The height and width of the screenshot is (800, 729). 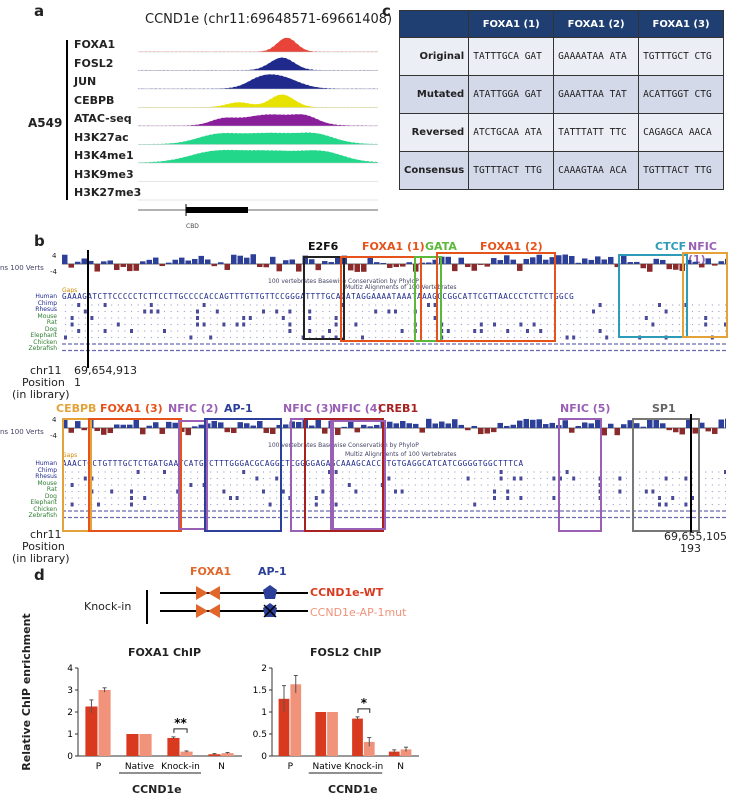 I want to click on table-cell: GAAATTAA TAT, so click(x=596, y=94).